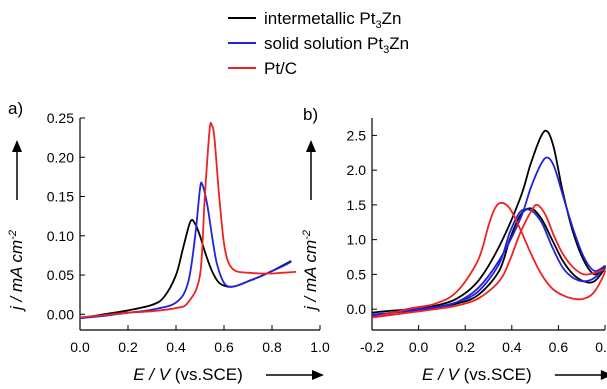 This screenshot has height=389, width=607. What do you see at coordinates (60, 275) in the screenshot?
I see `y-tick-label: 0.05` at bounding box center [60, 275].